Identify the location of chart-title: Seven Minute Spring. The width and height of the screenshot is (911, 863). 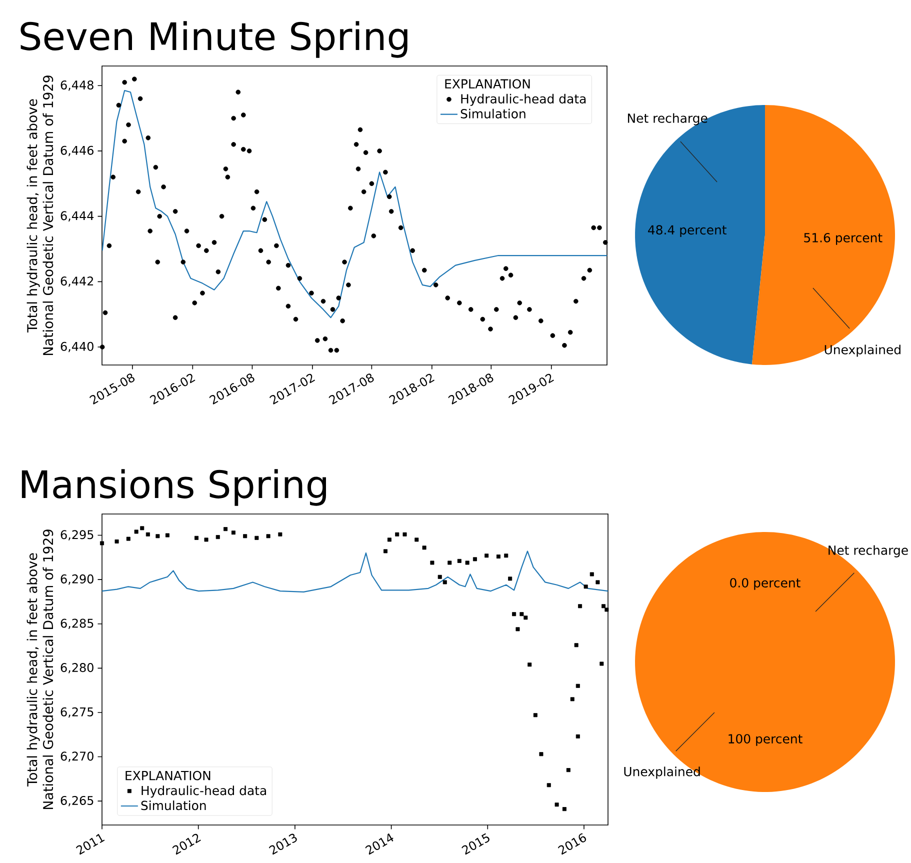
(214, 39).